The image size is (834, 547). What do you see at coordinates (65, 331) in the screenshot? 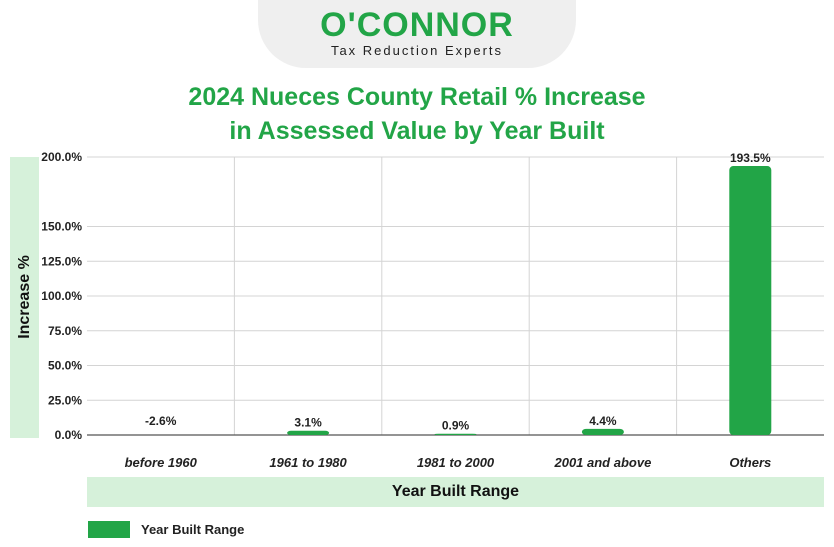
I see `y-tick-label: 75.0%` at bounding box center [65, 331].